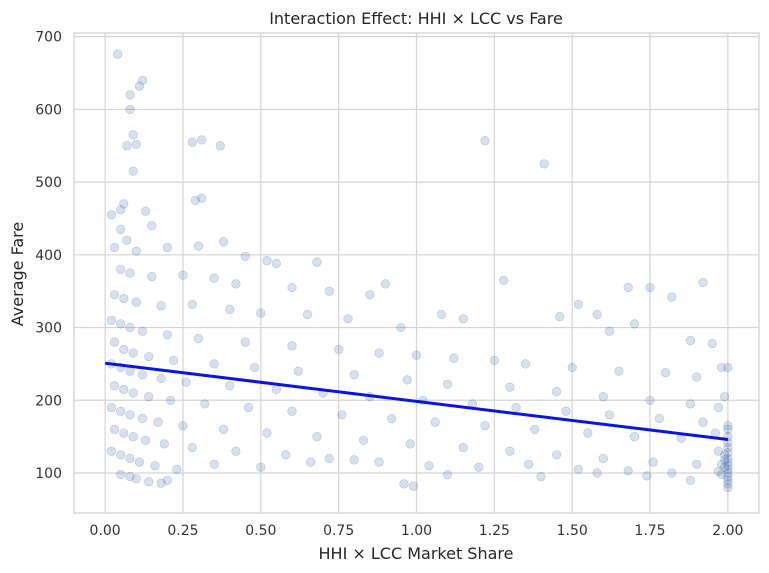  I want to click on x-tick-label: 0.75, so click(338, 531).